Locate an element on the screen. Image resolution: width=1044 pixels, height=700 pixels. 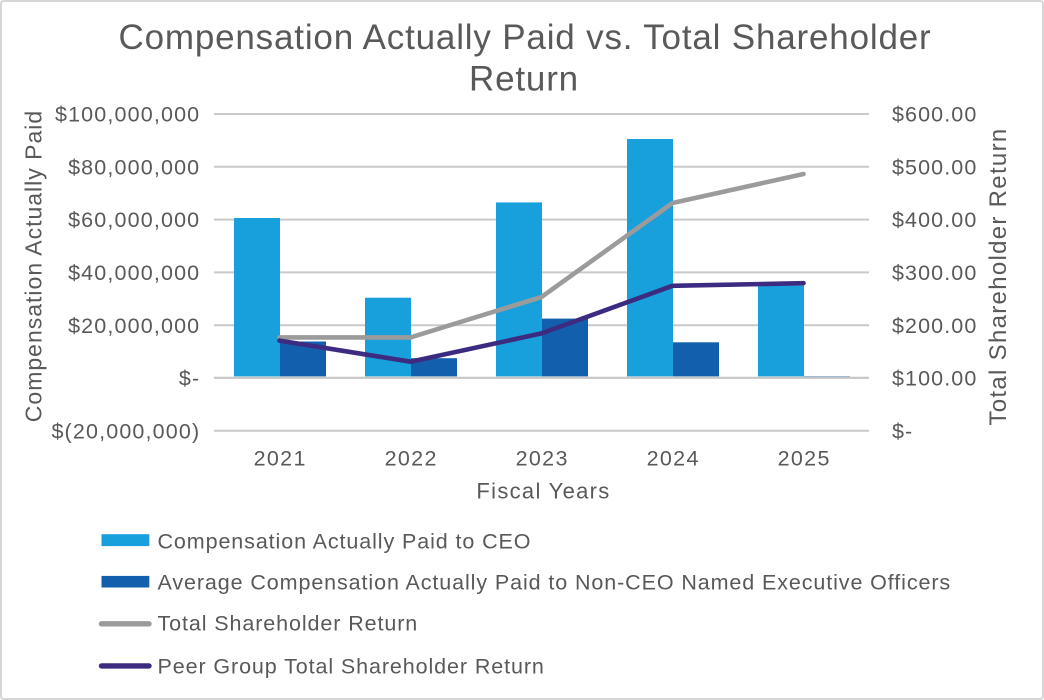
svg-text: $20,000,000 is located at coordinates (134, 326).